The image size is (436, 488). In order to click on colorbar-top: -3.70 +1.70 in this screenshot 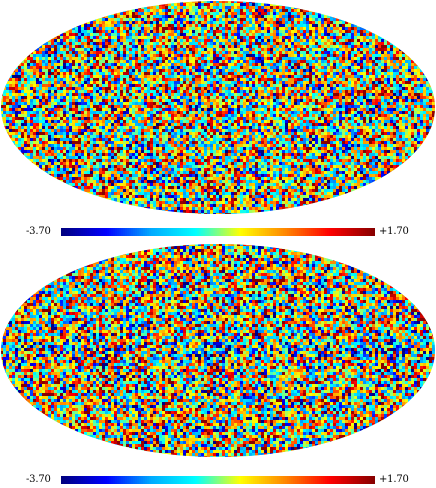, I will do `click(218, 233)`.